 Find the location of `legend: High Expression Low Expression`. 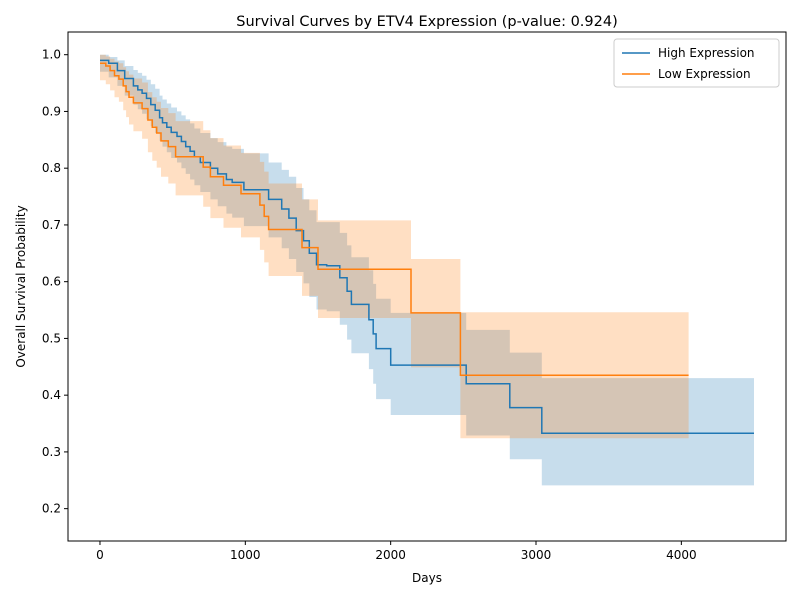

legend: High Expression Low Expression is located at coordinates (696, 63).